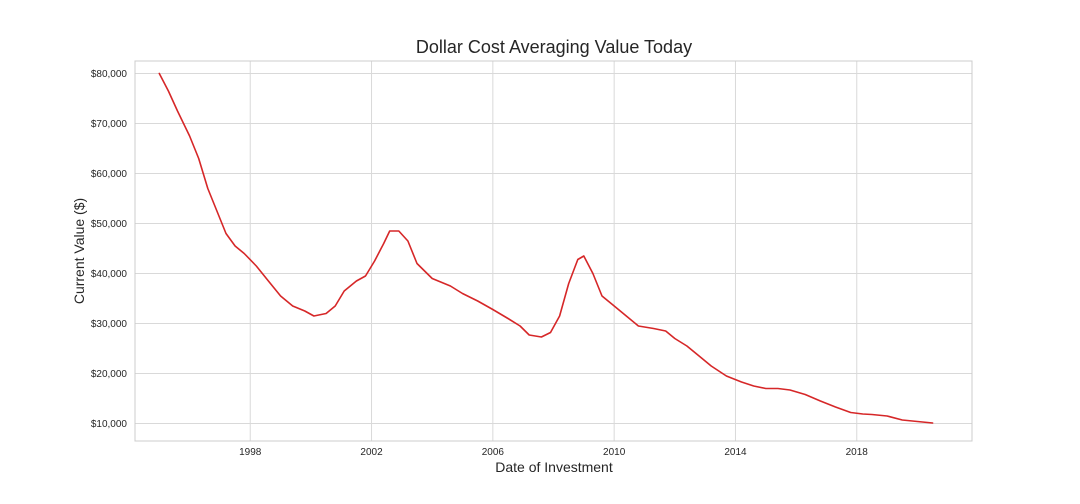 Image resolution: width=1080 pixels, height=504 pixels. What do you see at coordinates (371, 452) in the screenshot?
I see `x-tick-label: 2002` at bounding box center [371, 452].